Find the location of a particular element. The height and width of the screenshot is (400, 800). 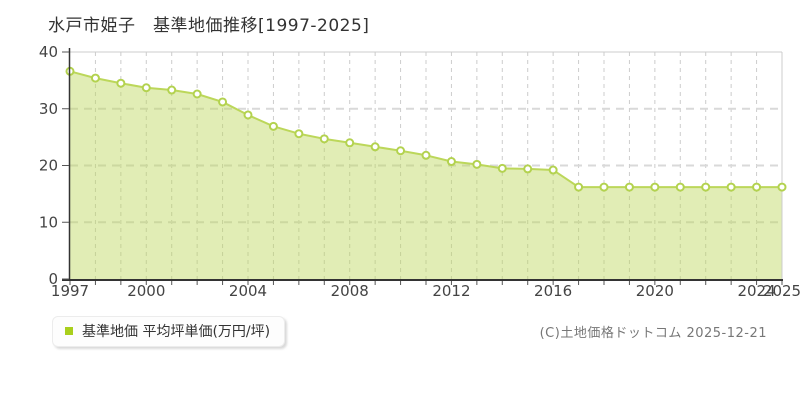

chart-title: 水戸市姫子 基準地価推移[1997-2025] is located at coordinates (209, 26).